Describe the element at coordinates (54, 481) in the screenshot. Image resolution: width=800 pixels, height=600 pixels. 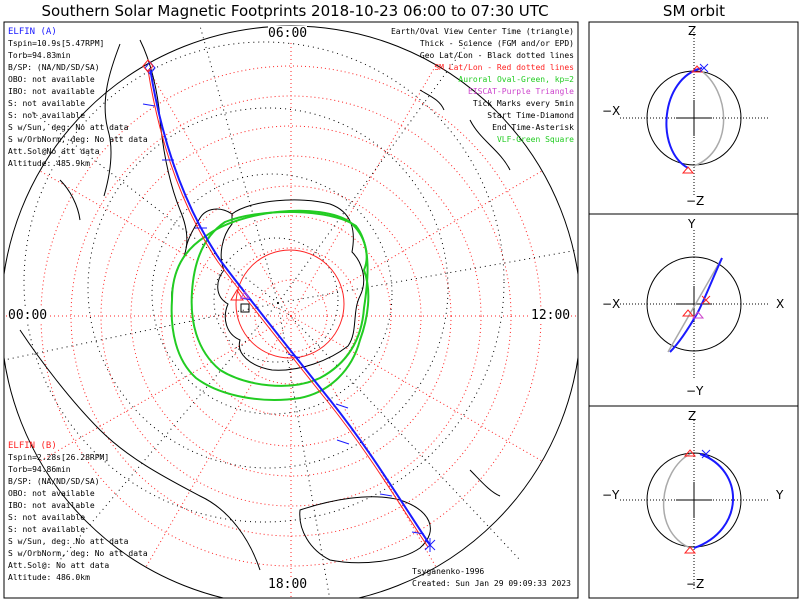
I see `elfin-b-info-line: B/SP: (NA/ND/SD/SA)` at that location.